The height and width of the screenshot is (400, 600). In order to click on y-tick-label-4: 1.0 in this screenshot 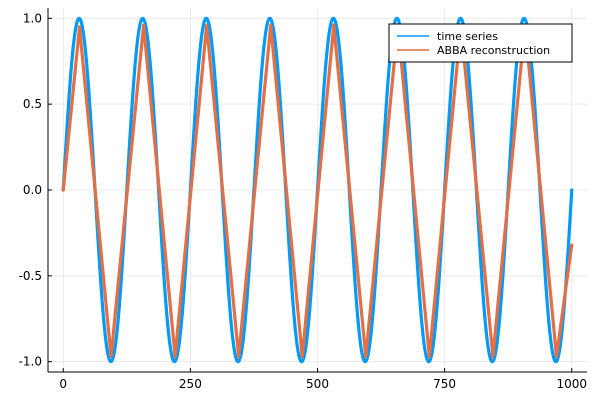, I will do `click(32, 18)`.